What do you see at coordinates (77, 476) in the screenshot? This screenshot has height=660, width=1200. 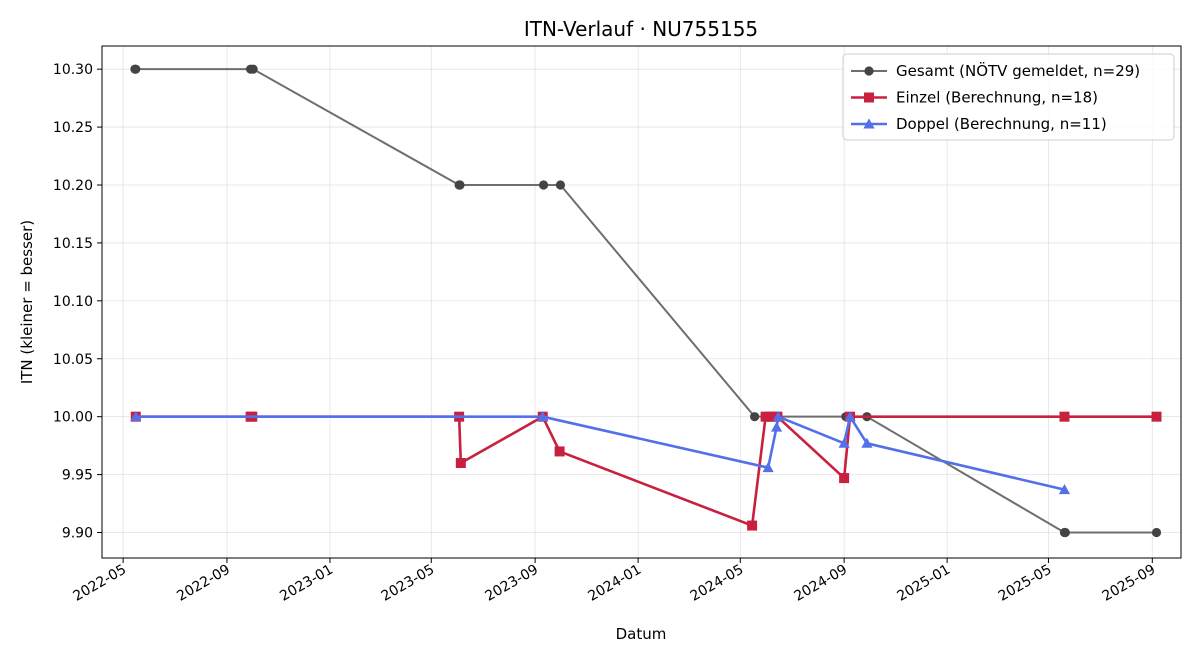 I see `y-tick-label: 9.95` at bounding box center [77, 476].